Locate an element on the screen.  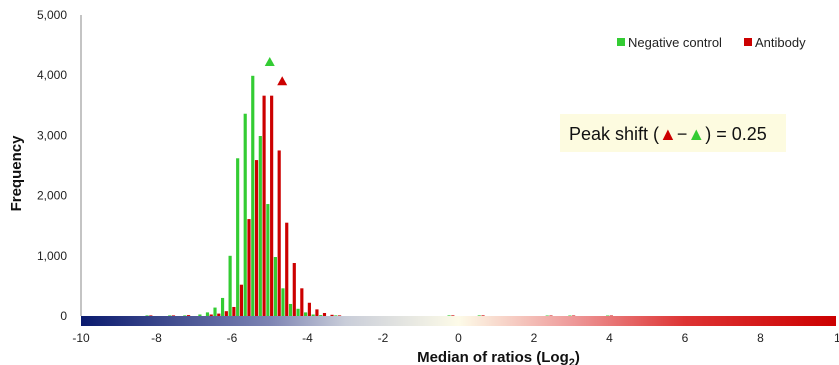
colorbar is located at coordinates (458, 321).